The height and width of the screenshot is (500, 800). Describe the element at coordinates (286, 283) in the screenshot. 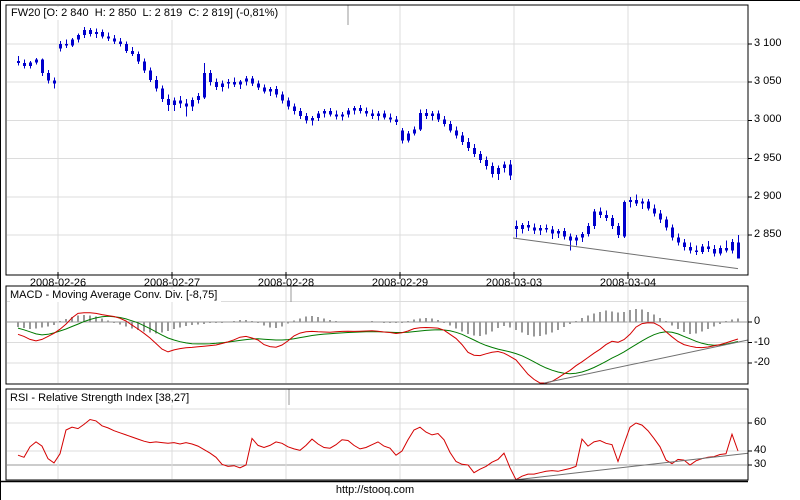

I see `date-axis-label: 2008-02-28` at that location.